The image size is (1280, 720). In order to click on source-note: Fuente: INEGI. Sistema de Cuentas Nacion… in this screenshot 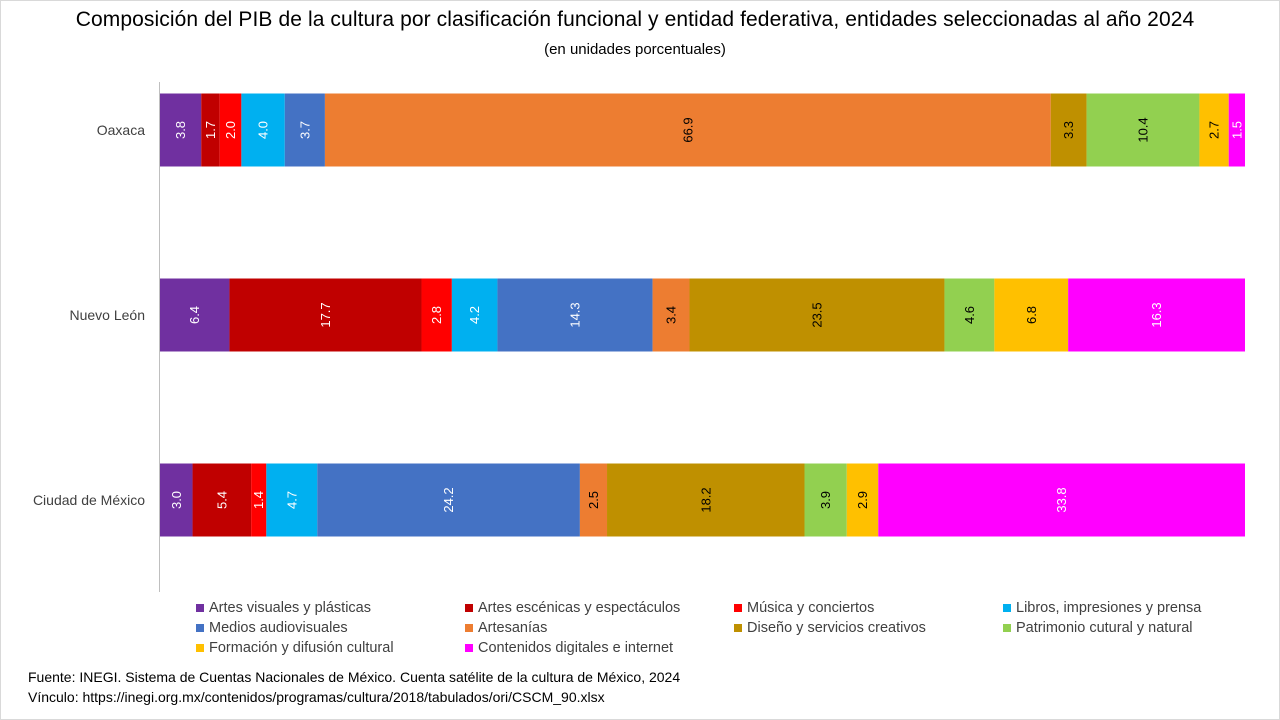, I will do `click(354, 687)`.